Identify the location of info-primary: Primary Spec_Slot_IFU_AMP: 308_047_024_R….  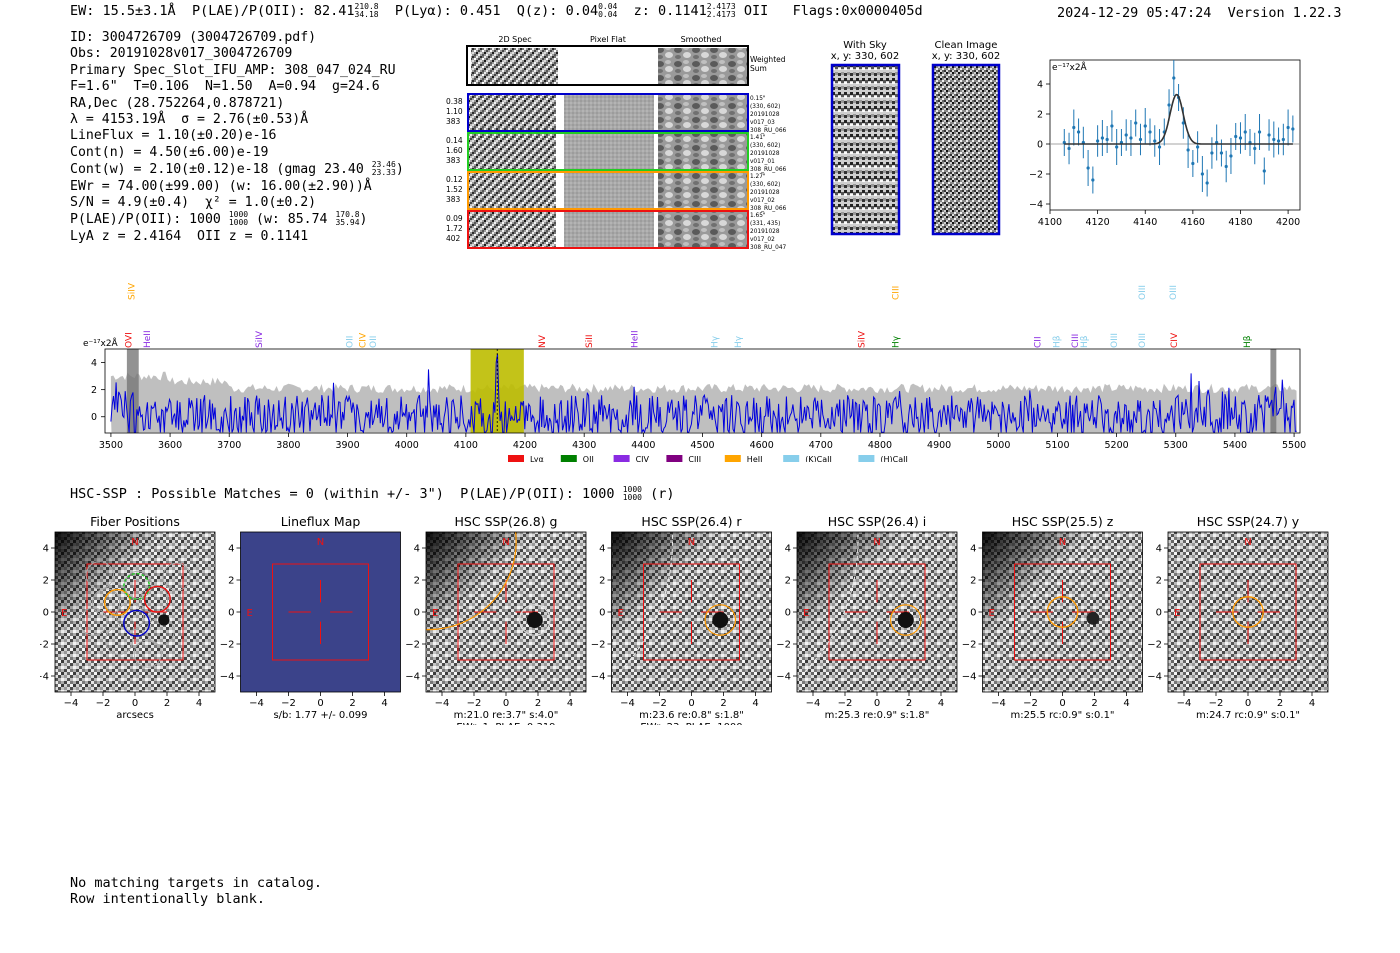
(233, 70).